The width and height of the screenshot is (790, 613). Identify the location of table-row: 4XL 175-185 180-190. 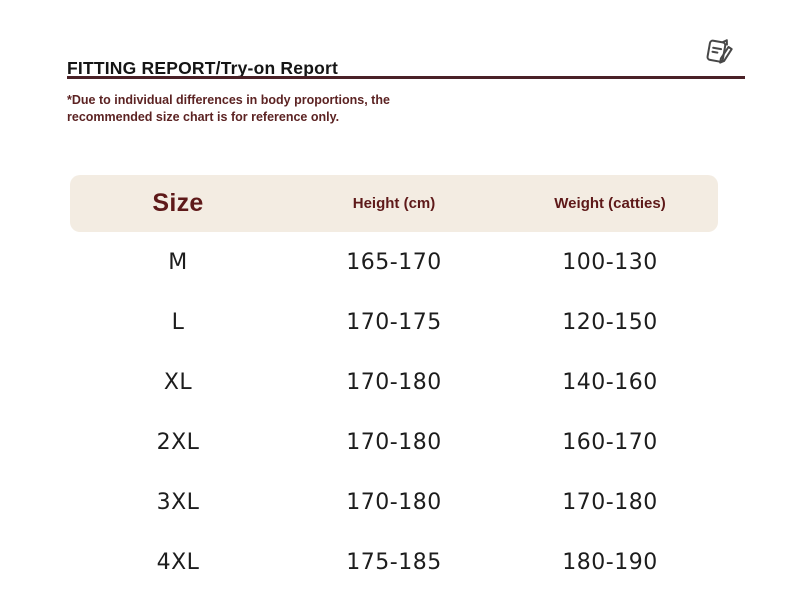
(394, 562).